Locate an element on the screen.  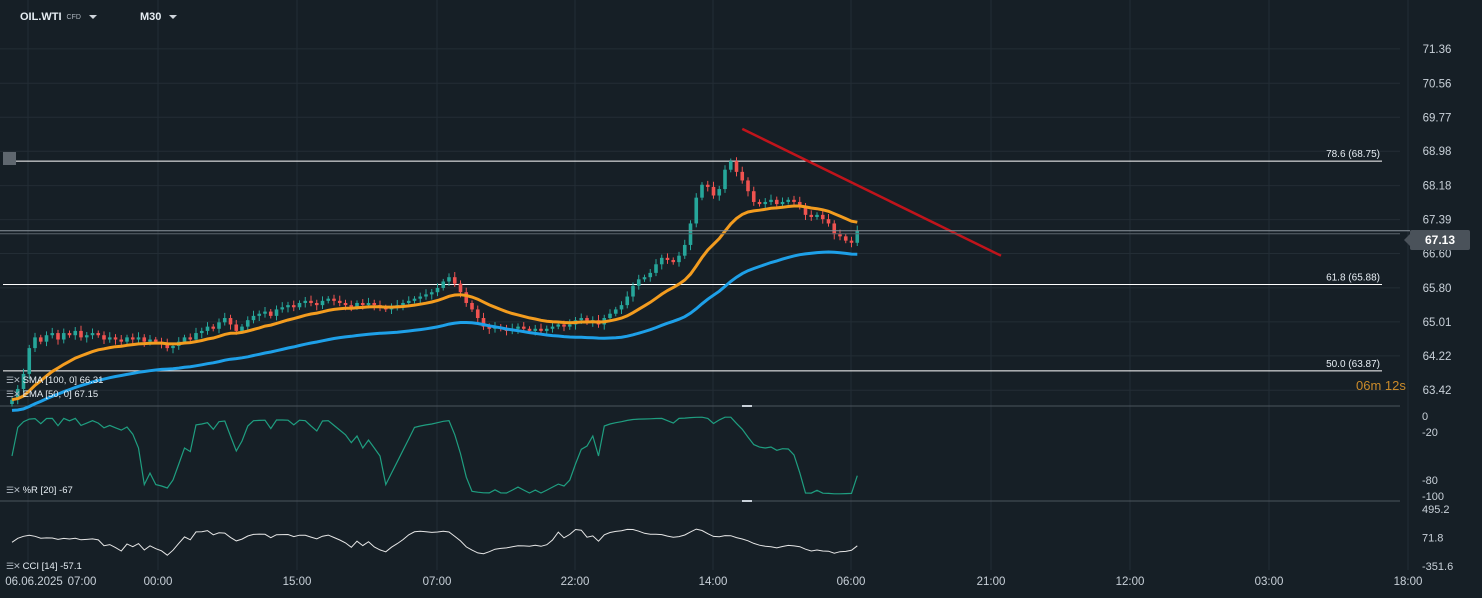
wr-axis-label: -20 is located at coordinates (1430, 433).